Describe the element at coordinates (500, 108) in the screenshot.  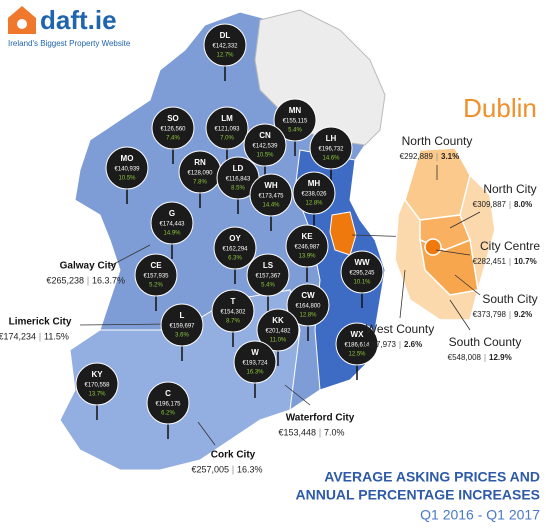
I see `dublin-title: Dublin` at that location.